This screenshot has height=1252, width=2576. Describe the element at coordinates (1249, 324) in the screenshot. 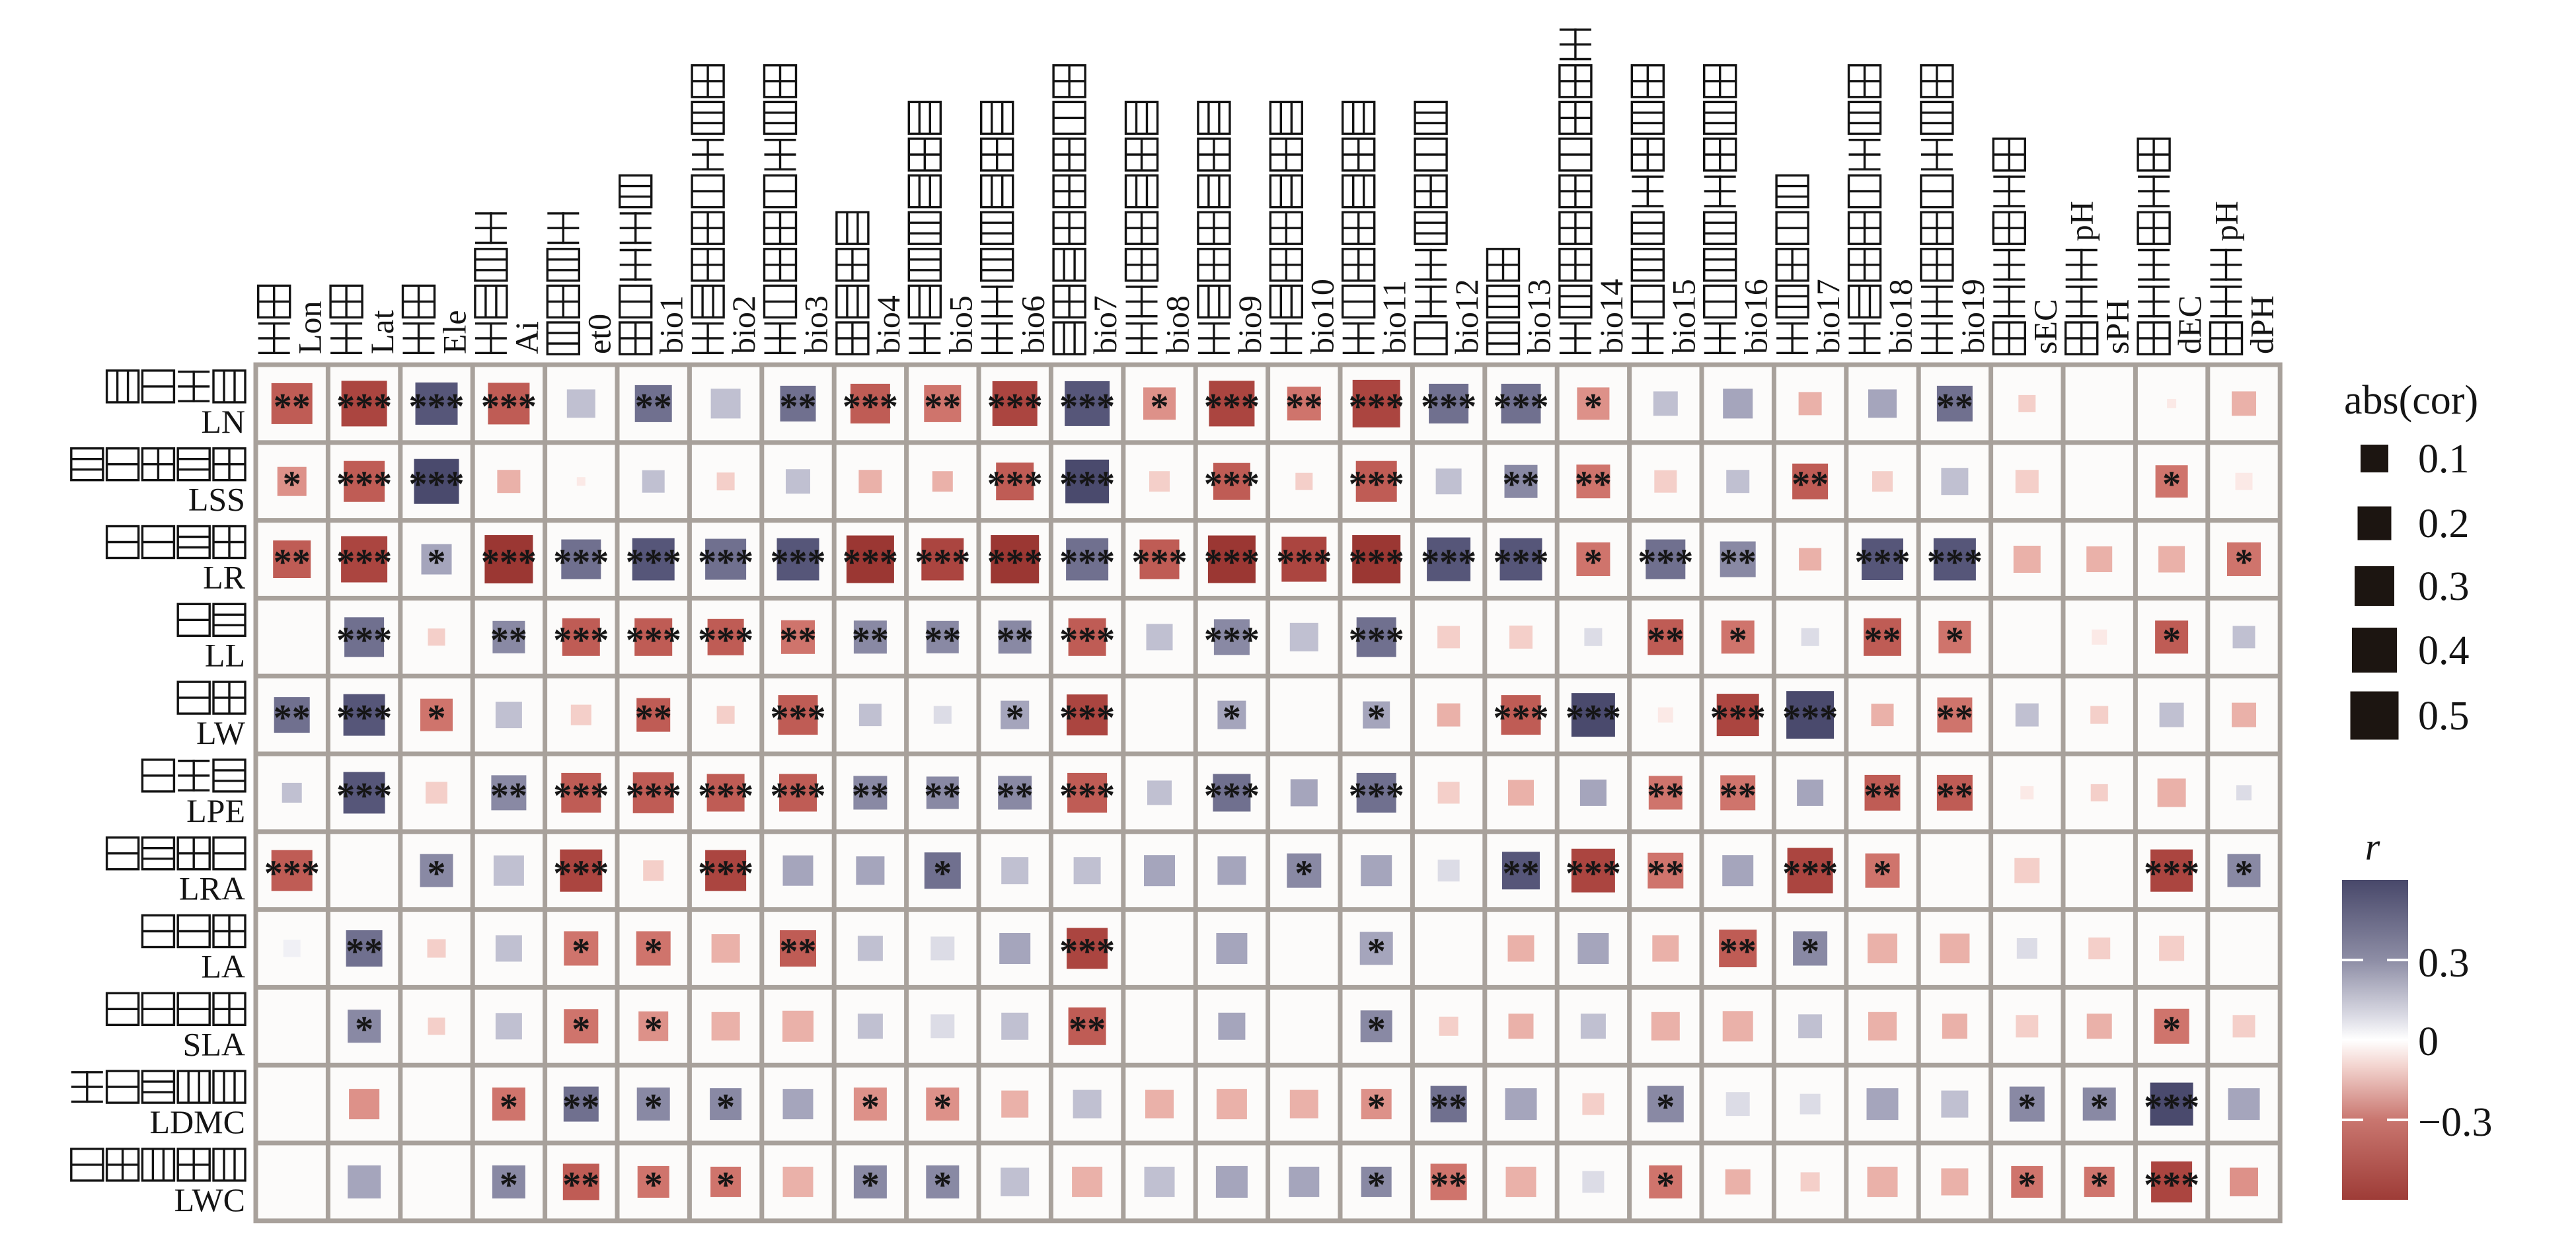

I see `svg-text: bio9` at that location.